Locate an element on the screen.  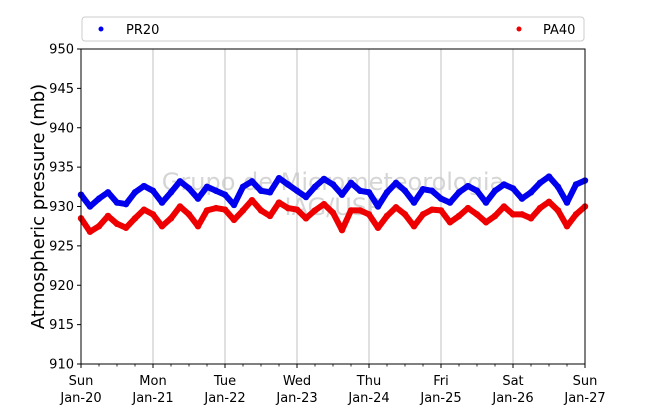
y-tick-label-930: 930 is located at coordinates (61, 207).